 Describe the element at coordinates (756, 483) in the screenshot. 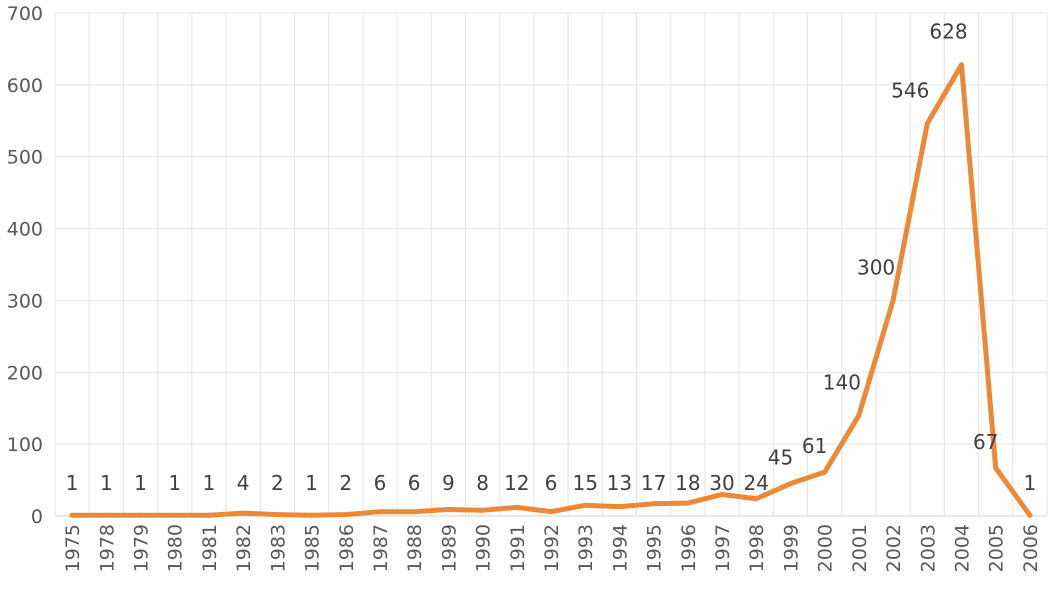

I see `data-label: 24` at that location.